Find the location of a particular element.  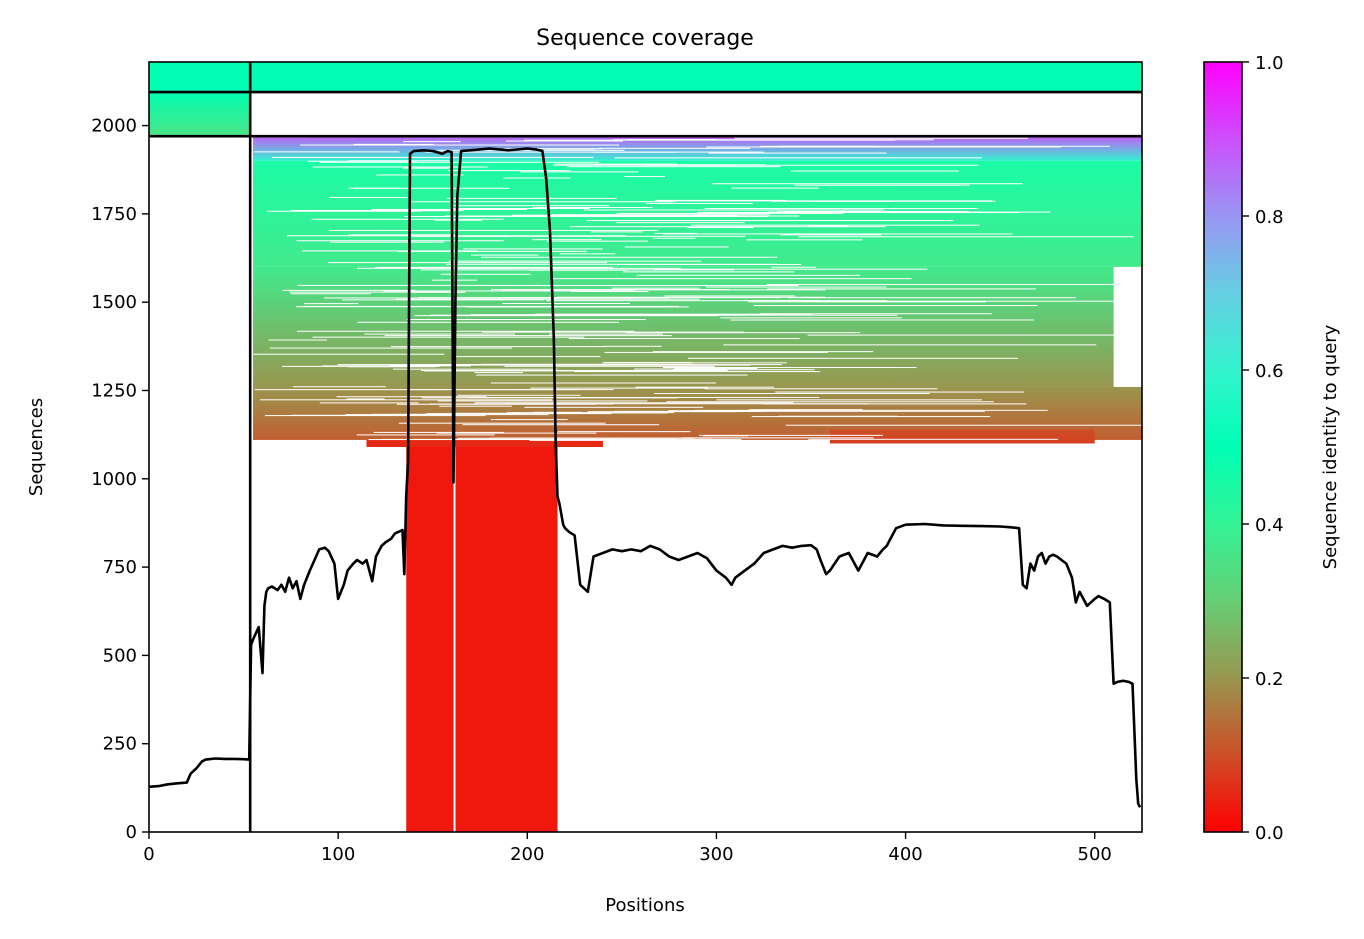

colorbar-tick-label: 0.0 is located at coordinates (1269, 833).